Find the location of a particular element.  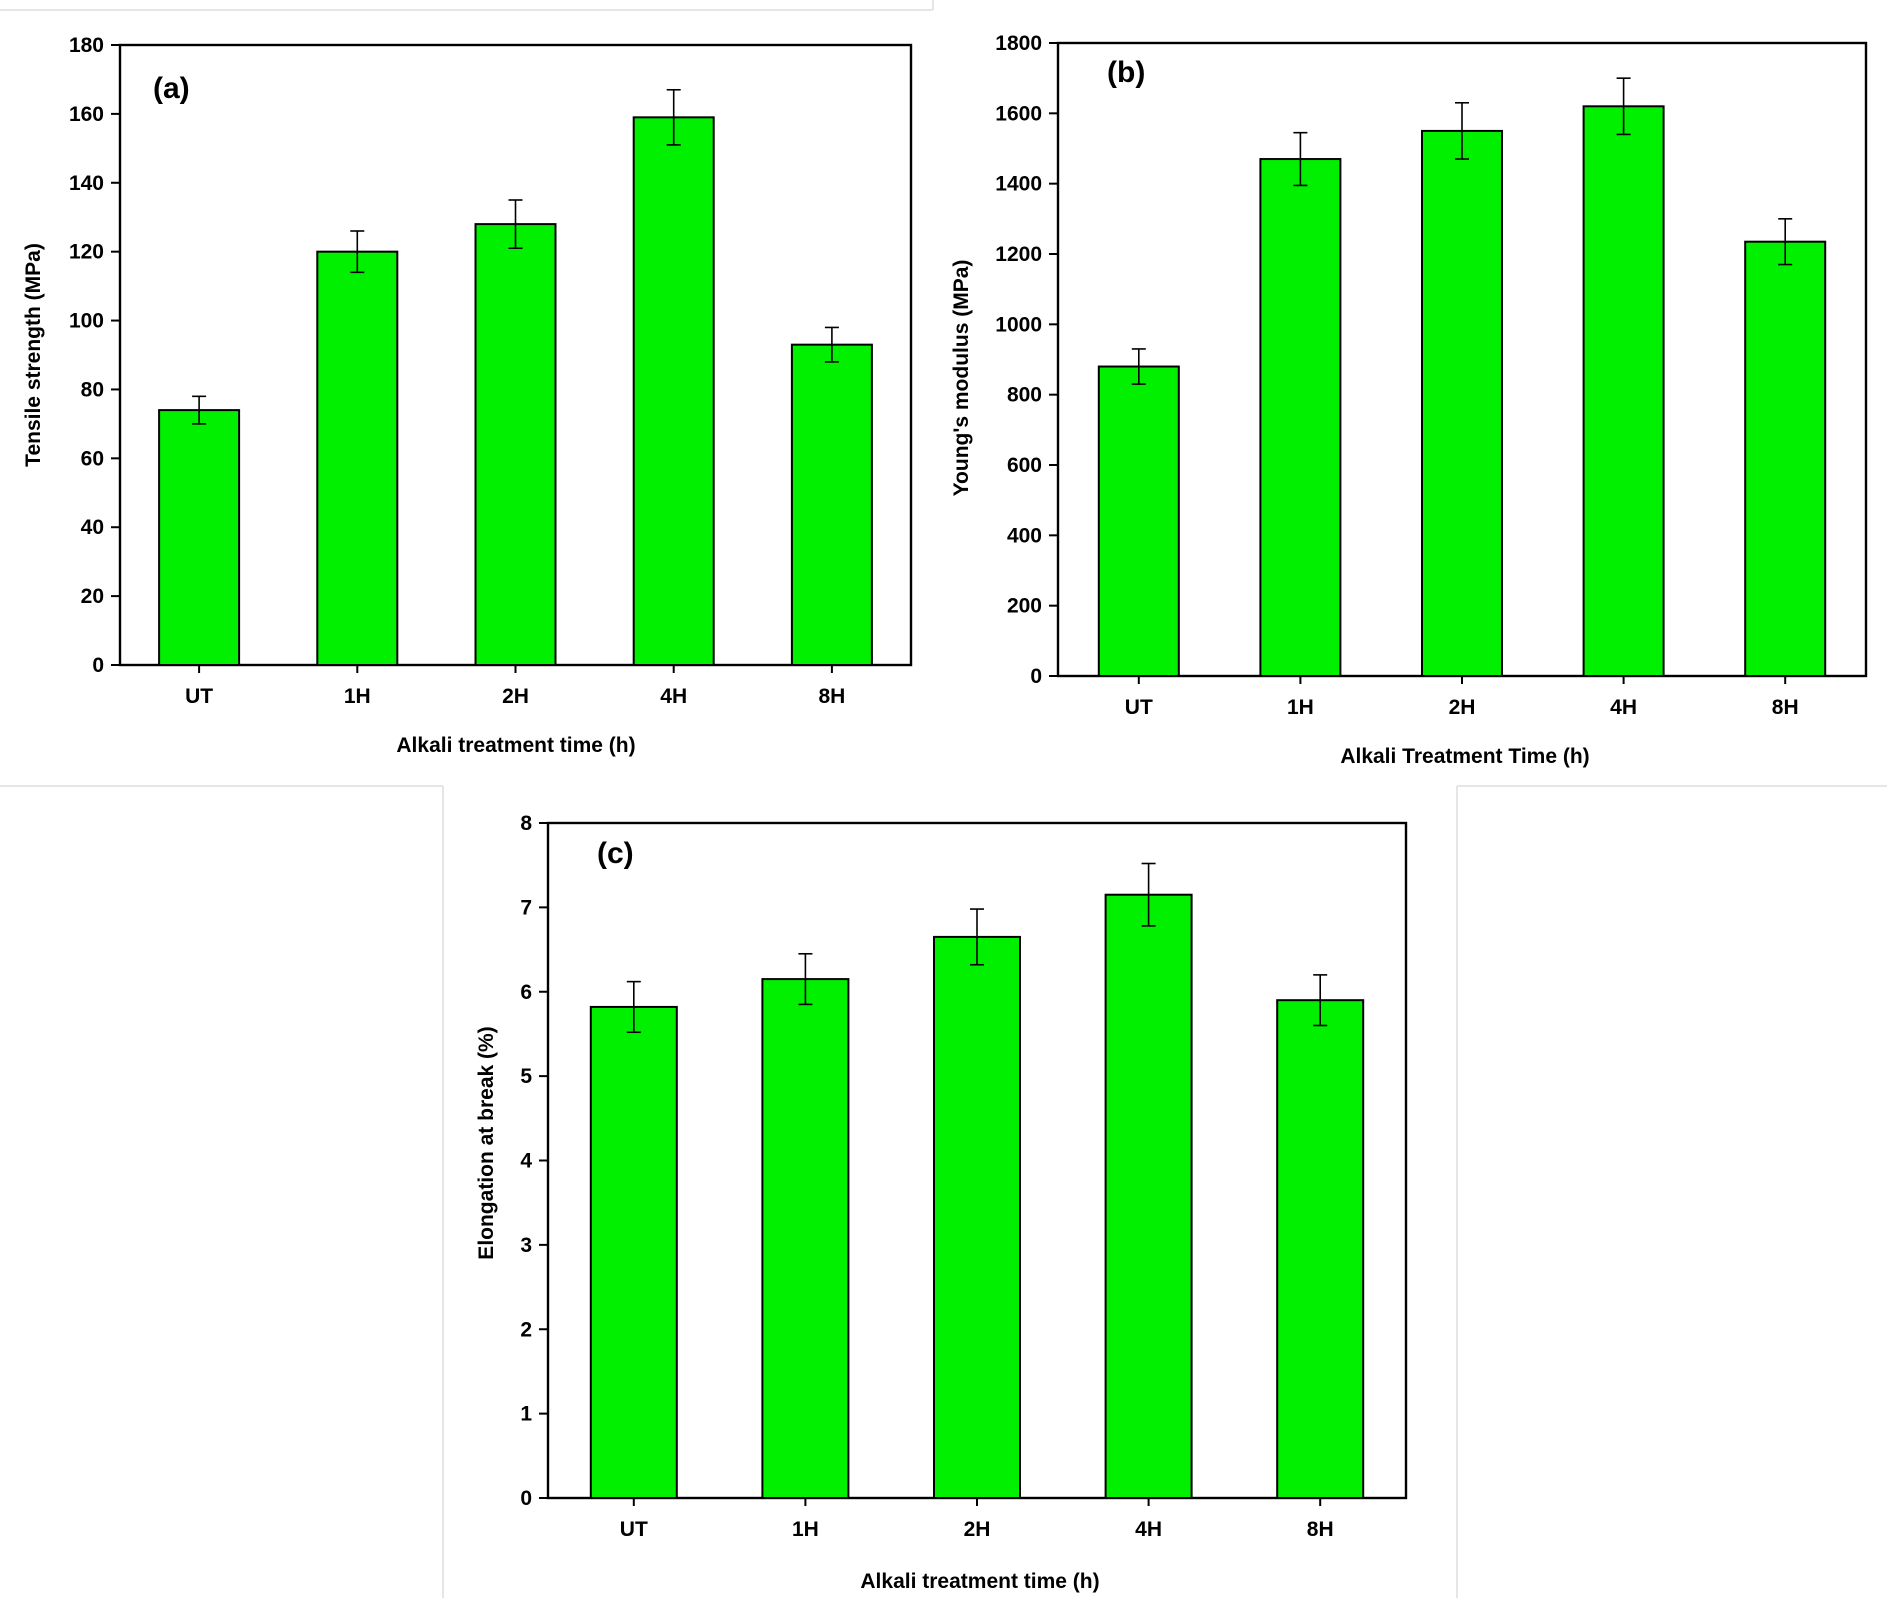

y-tick-label: 4 is located at coordinates (526, 1161).